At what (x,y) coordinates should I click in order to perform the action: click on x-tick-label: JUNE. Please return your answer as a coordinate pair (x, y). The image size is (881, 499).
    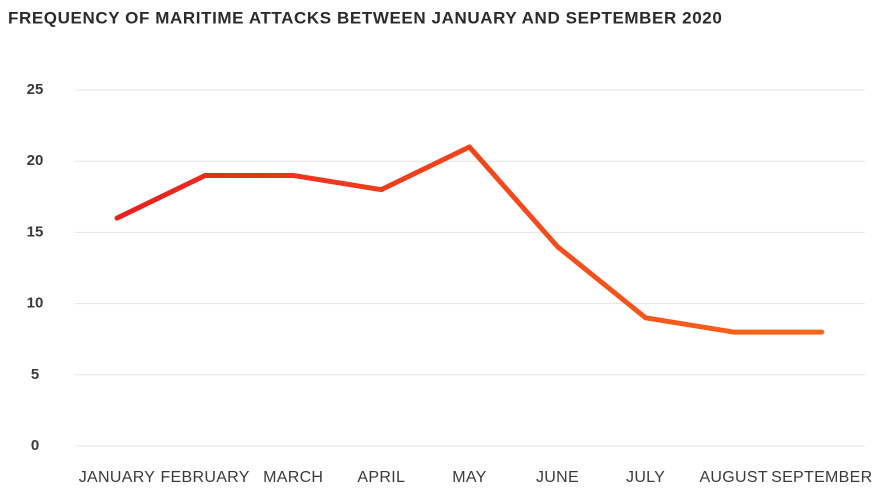
    Looking at the image, I should click on (557, 477).